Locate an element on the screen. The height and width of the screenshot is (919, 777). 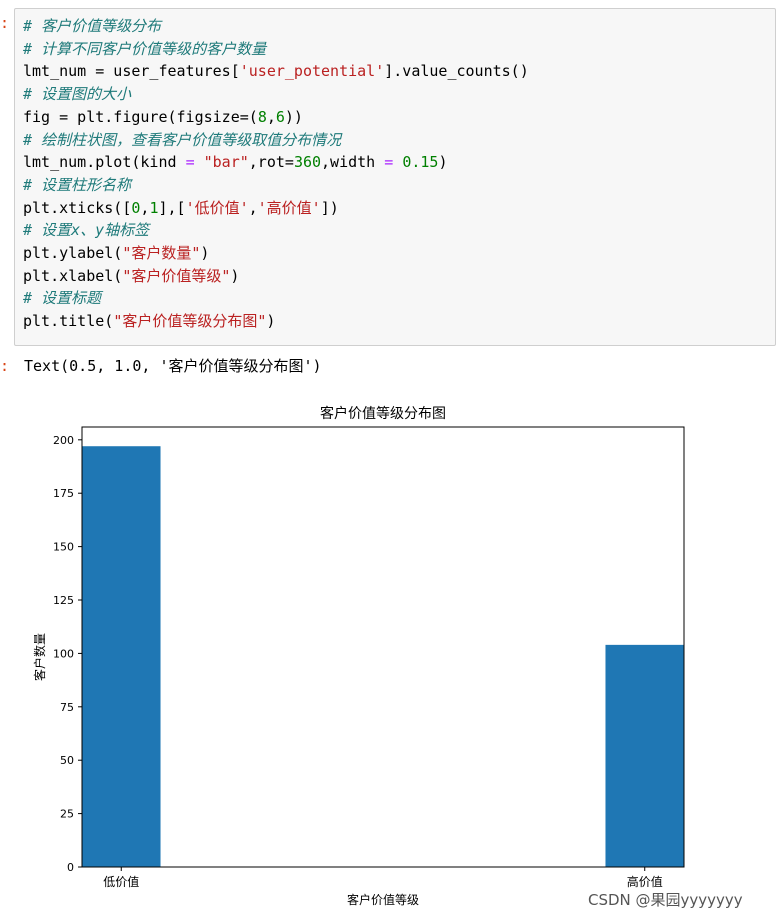
code-token: 6 is located at coordinates (280, 116).